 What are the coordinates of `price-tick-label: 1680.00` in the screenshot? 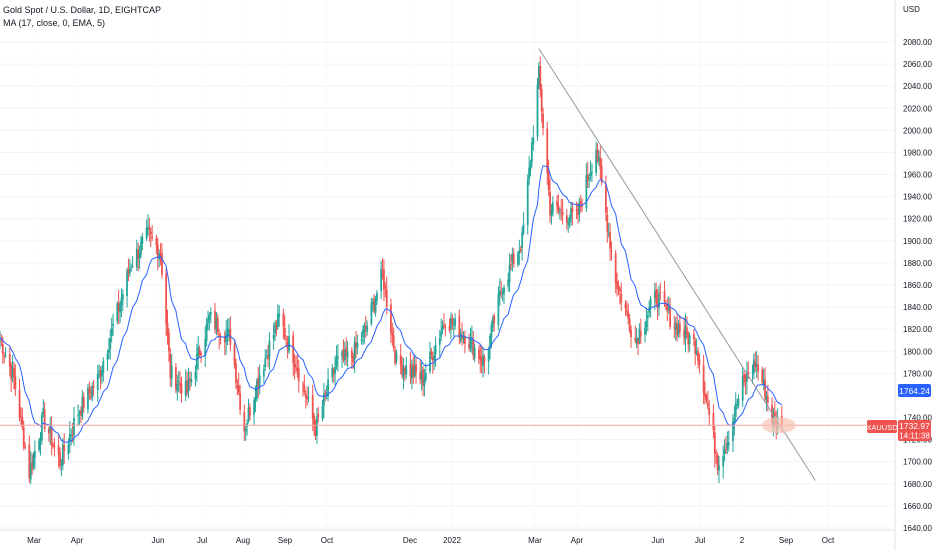 It's located at (917, 484).